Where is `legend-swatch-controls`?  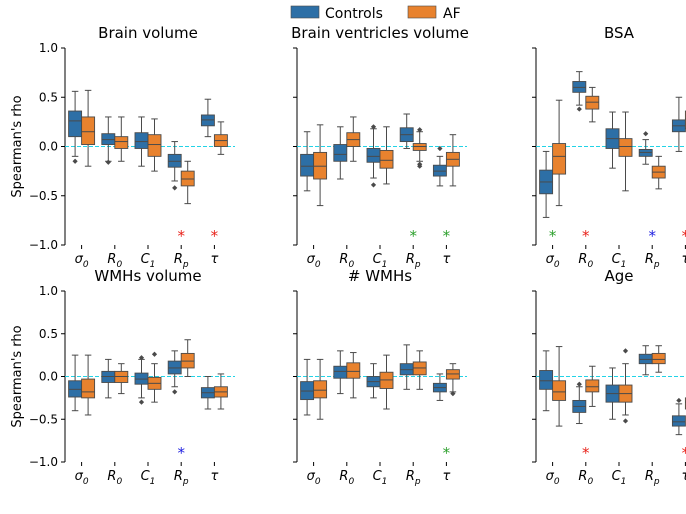
legend-swatch-controls is located at coordinates (305, 12).